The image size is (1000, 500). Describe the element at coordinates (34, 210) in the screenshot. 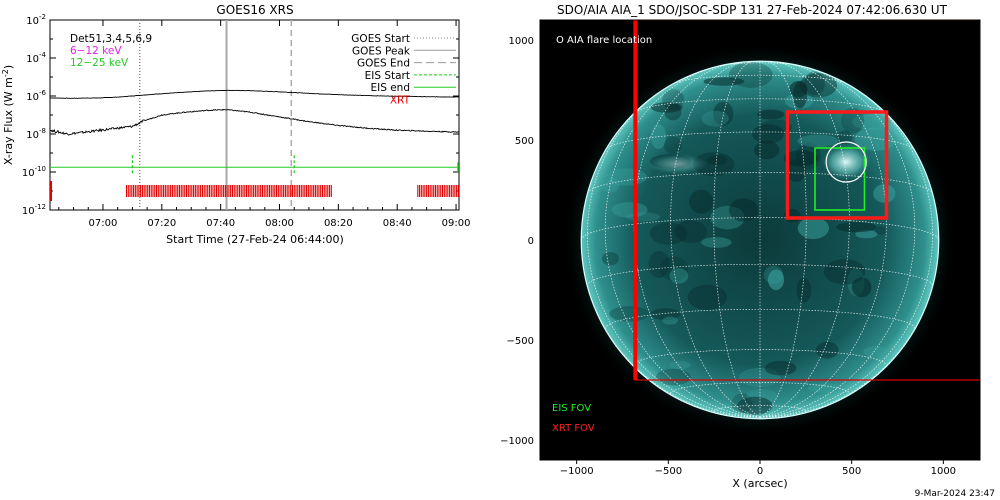

I see `goes-y-tick-label: 10⁻¹²` at that location.